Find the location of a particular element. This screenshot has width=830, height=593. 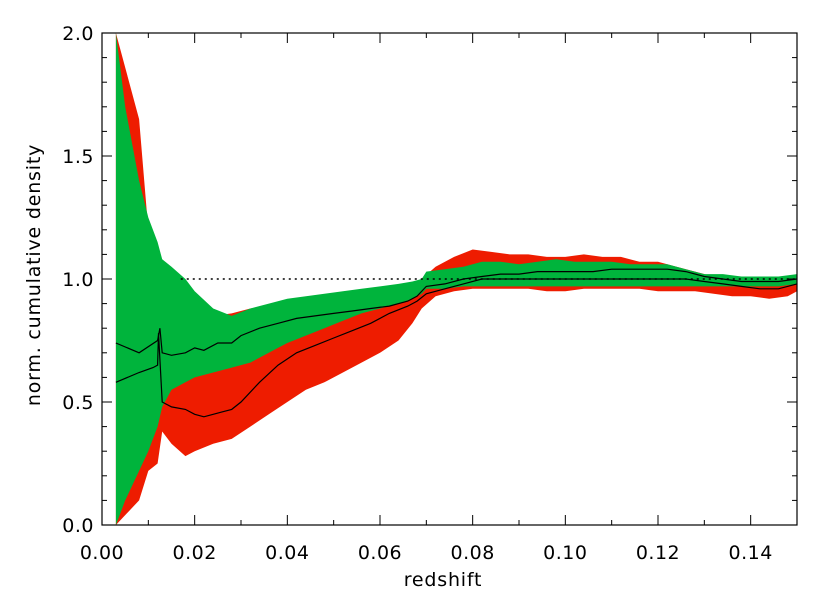

x-tick-label: 0.06 is located at coordinates (380, 553).